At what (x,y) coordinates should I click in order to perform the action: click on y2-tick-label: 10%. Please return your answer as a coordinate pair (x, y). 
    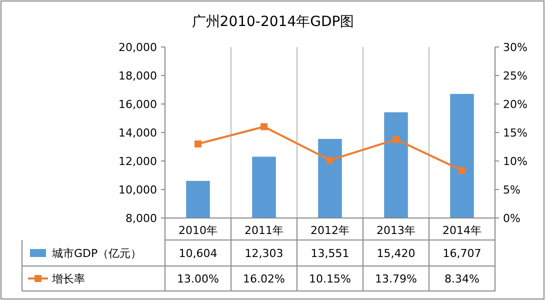
    Looking at the image, I should click on (515, 161).